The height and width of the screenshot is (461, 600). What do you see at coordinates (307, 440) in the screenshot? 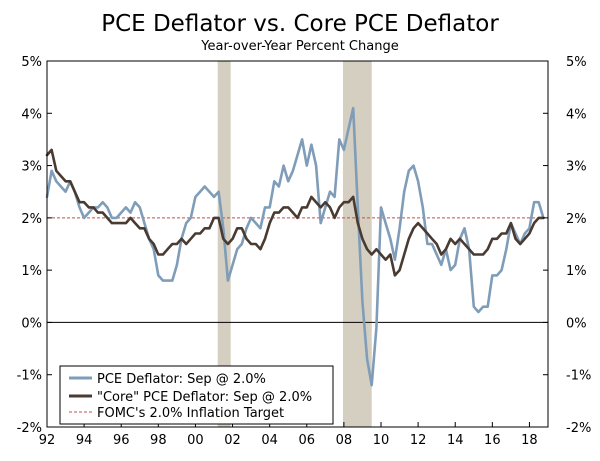
I see `x-tick-label: 06` at bounding box center [307, 440].